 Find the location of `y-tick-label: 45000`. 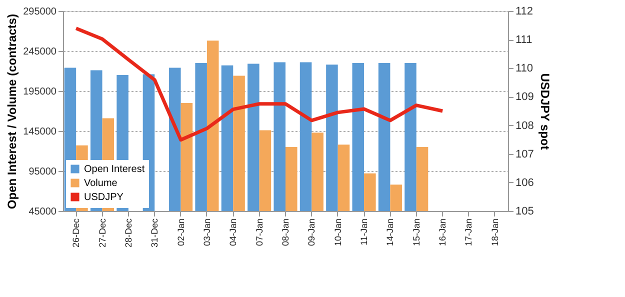

y-tick-label: 45000 is located at coordinates (42, 212).